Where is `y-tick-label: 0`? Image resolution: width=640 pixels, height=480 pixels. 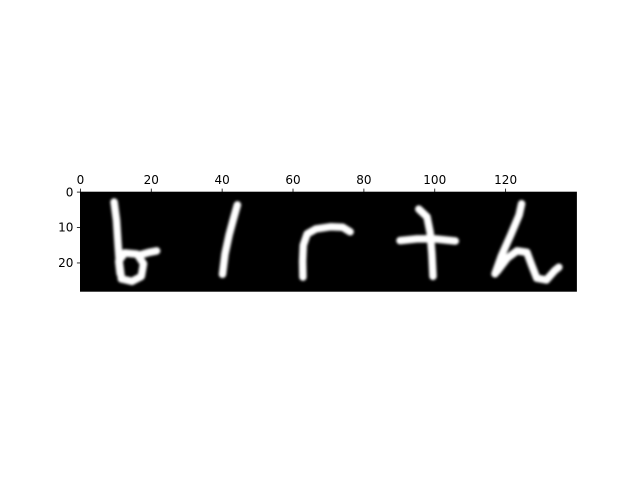
y-tick-label: 0 is located at coordinates (70, 192).